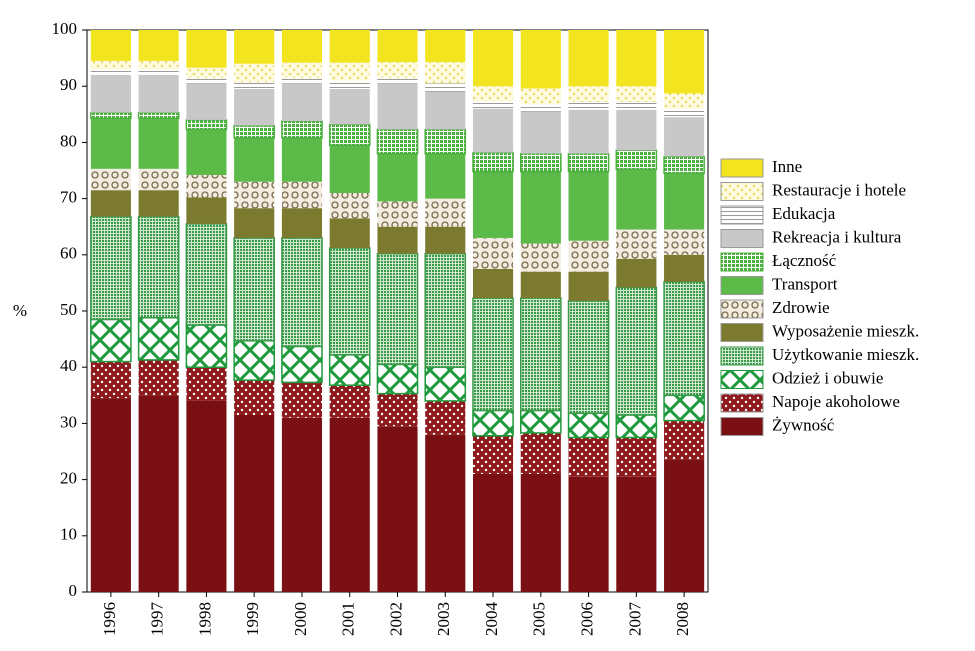  I want to click on legend-label: Napoje akoholowe, so click(836, 401).